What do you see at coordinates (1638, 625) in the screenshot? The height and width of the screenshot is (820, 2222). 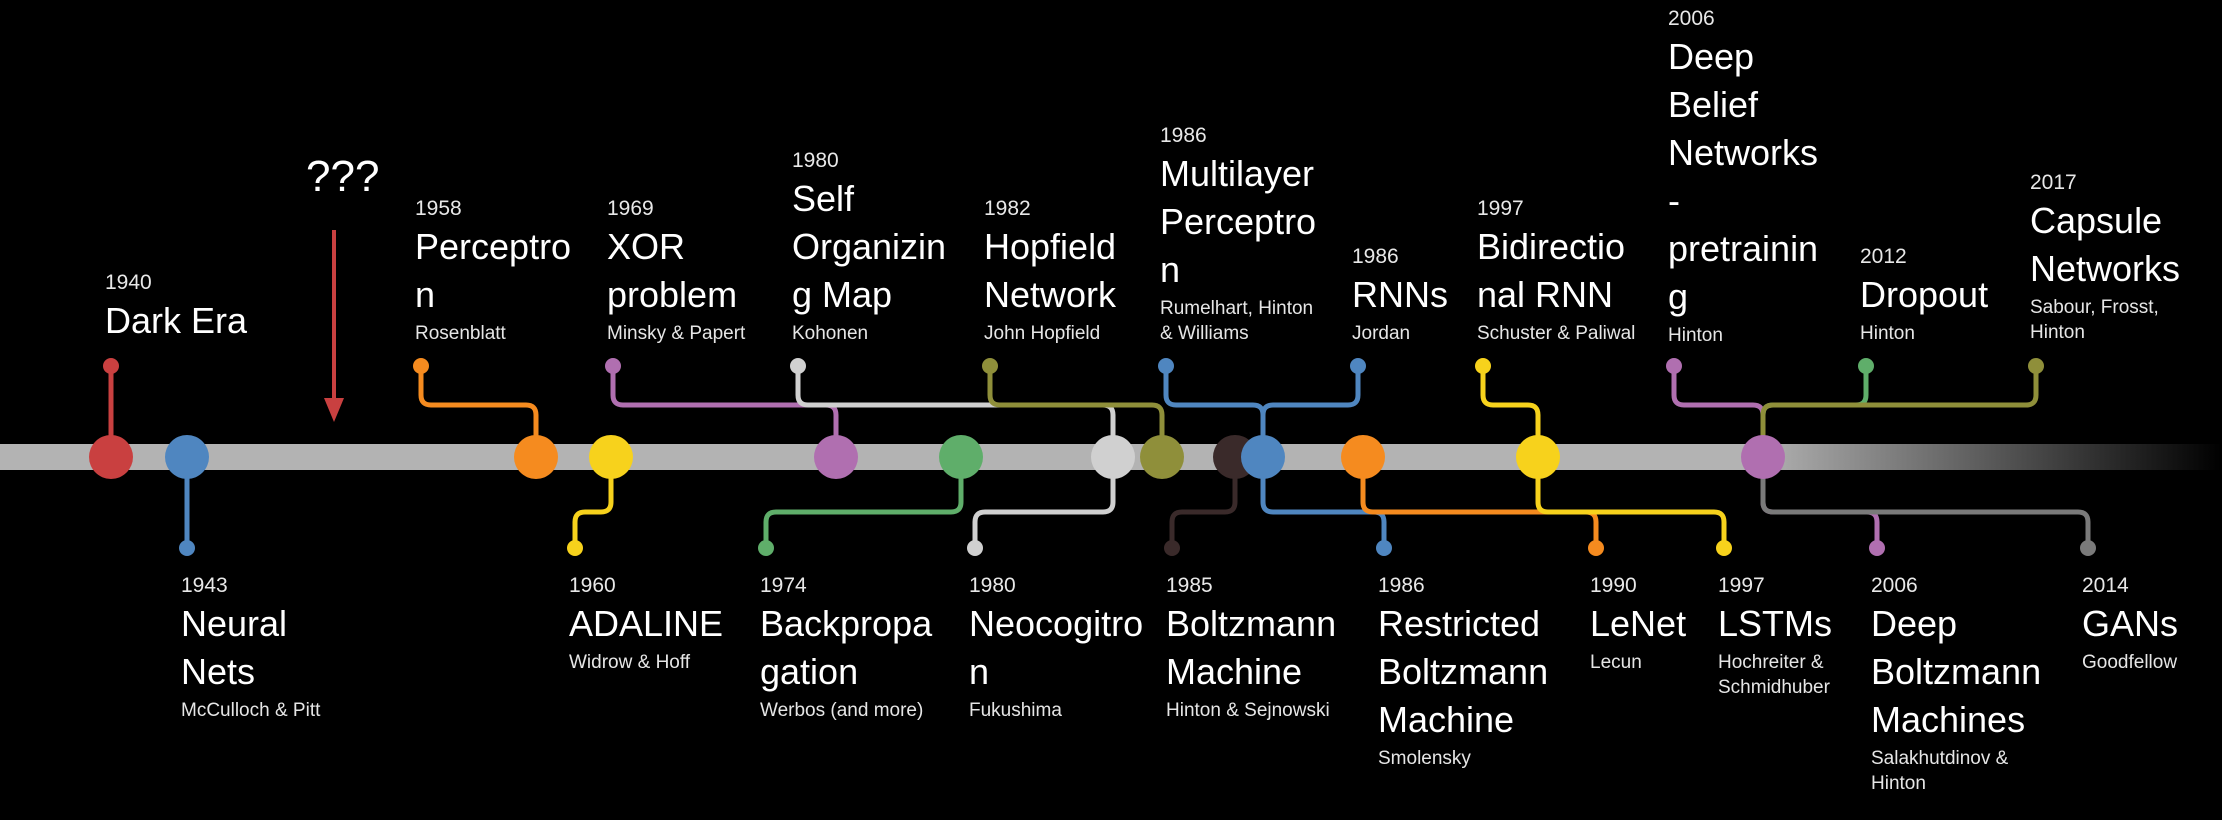 I see `event-lenet: 1990 LeNet Lecun` at bounding box center [1638, 625].